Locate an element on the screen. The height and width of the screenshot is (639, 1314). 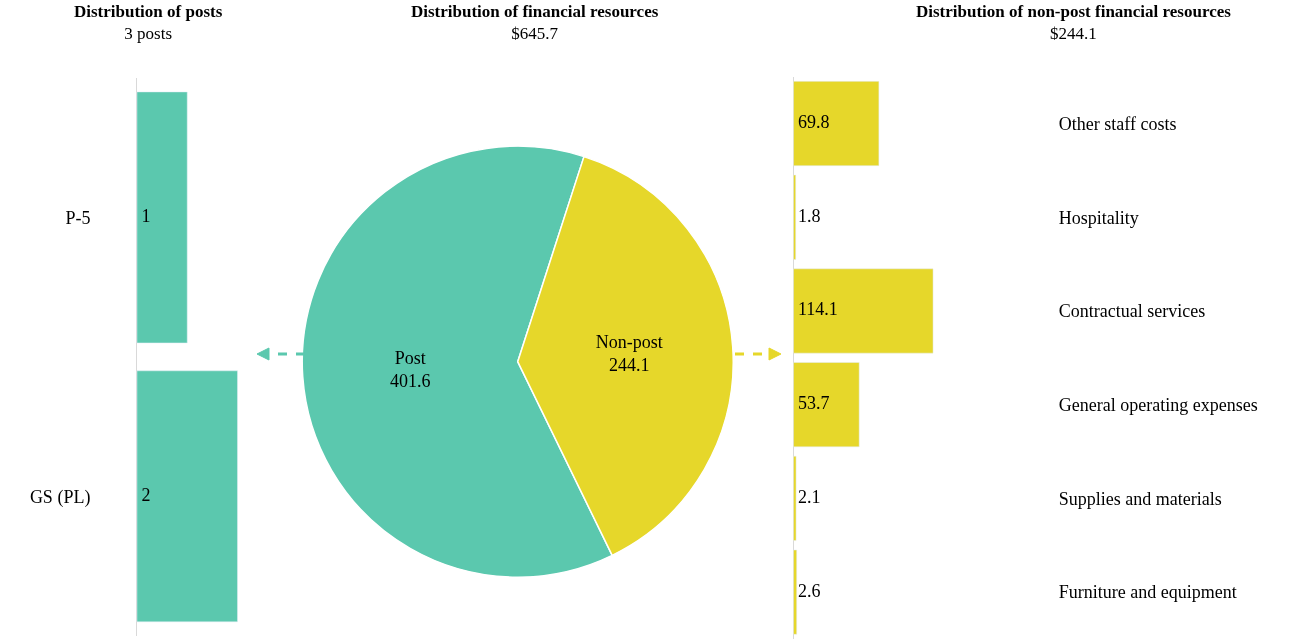
data-label: 2 is located at coordinates (143, 494).